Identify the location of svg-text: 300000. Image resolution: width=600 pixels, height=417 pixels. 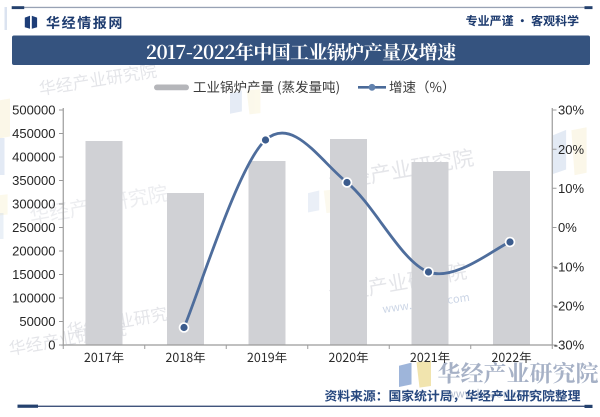
(33, 204).